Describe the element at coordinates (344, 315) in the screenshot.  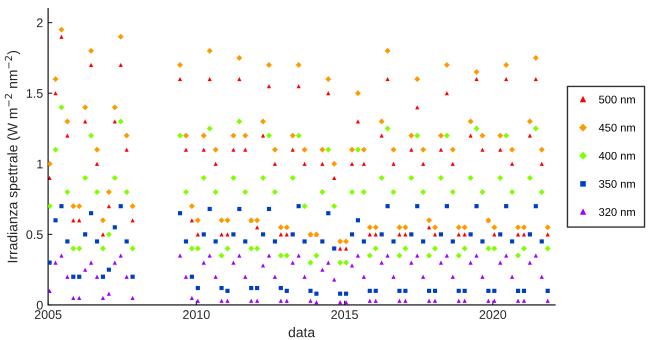
I see `x-tick-label: 2015` at that location.